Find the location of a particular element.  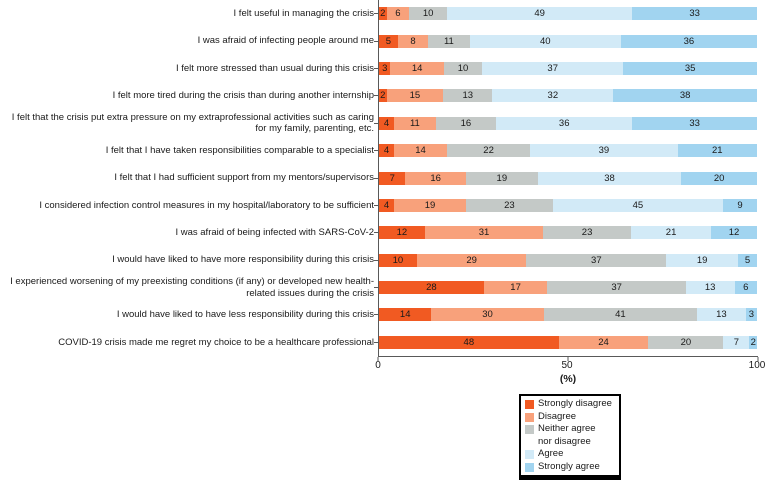

stacked-bar: 4 11 16 36 33 is located at coordinates (568, 123).